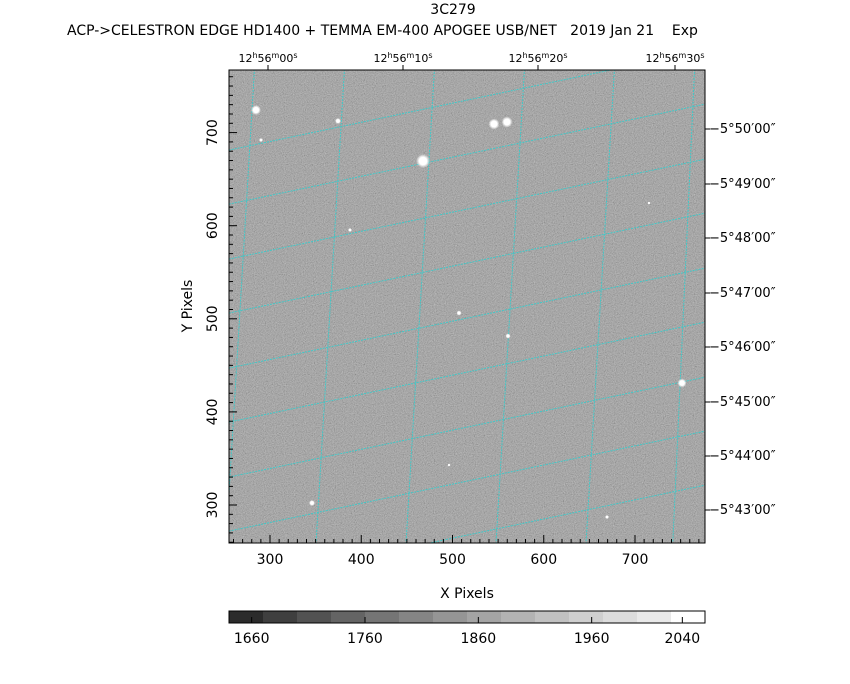 The width and height of the screenshot is (850, 684). What do you see at coordinates (467, 594) in the screenshot?
I see `x-axis-label: X Pixels` at bounding box center [467, 594].